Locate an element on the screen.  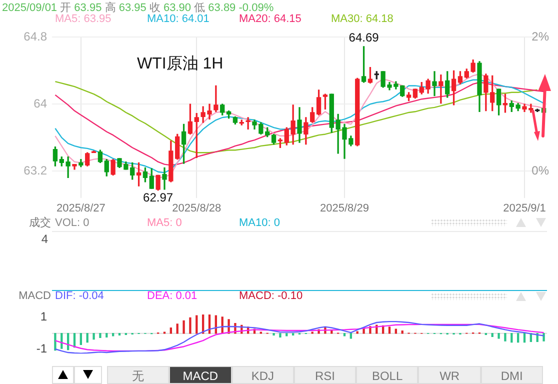
series-label: MACD: -0.10 is located at coordinates (271, 296).